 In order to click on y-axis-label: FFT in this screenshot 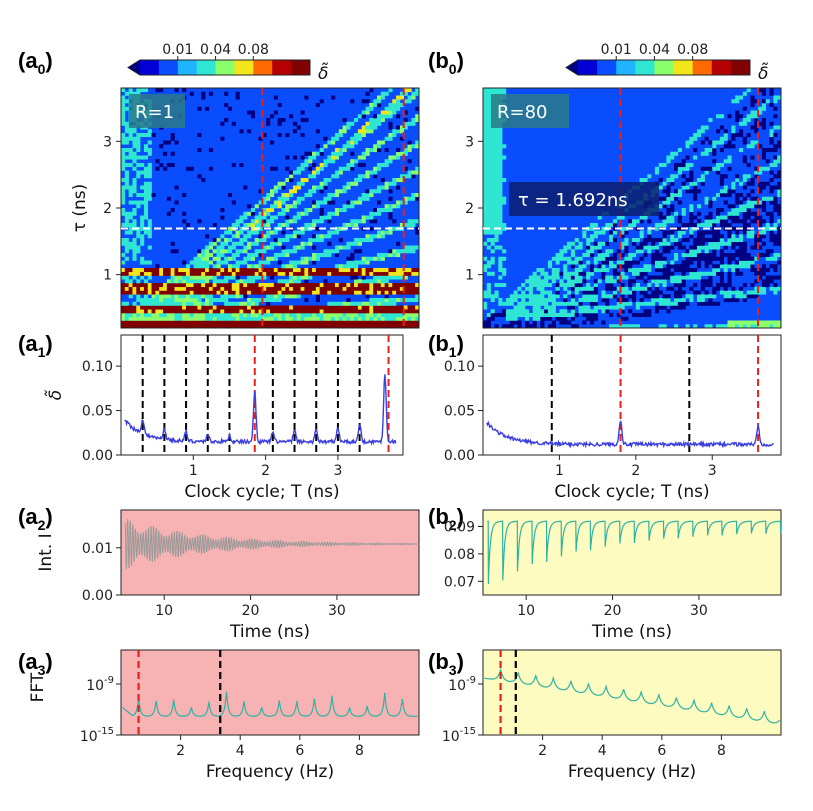, I will do `click(38, 687)`.